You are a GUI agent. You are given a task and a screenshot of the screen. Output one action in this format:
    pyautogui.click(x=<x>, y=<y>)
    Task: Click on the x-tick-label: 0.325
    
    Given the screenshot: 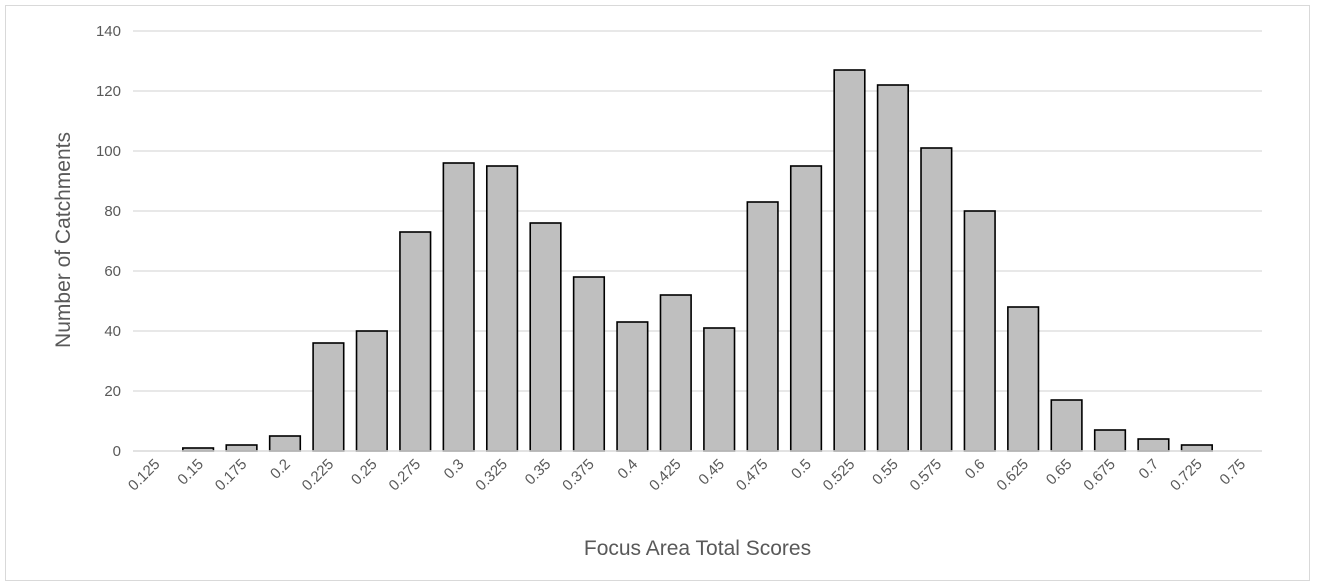 What is the action you would take?
    pyautogui.click(x=491, y=475)
    